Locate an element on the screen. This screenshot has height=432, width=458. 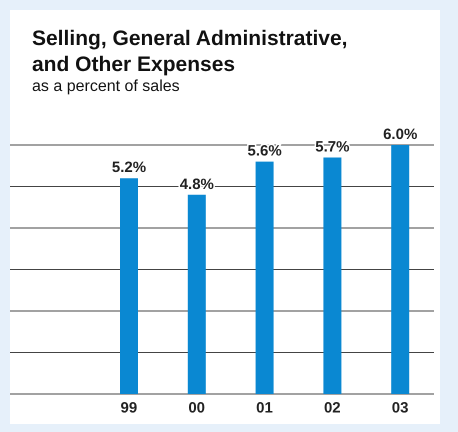
x-tick-label: 03 is located at coordinates (400, 408).